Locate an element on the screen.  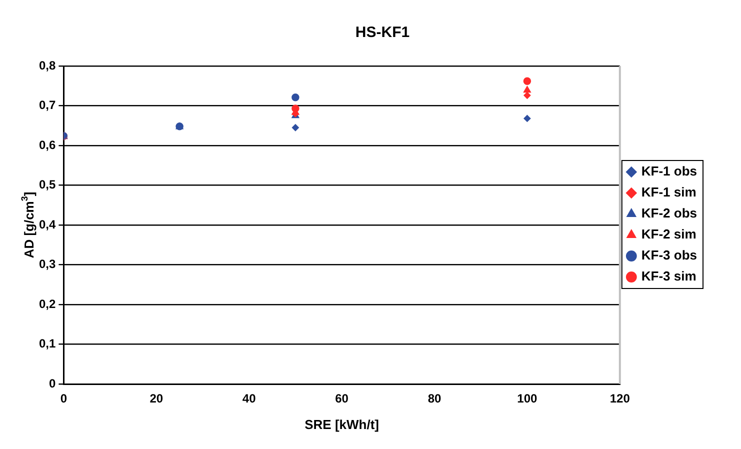
y-tick-label: 0,2 is located at coordinates (47, 303).